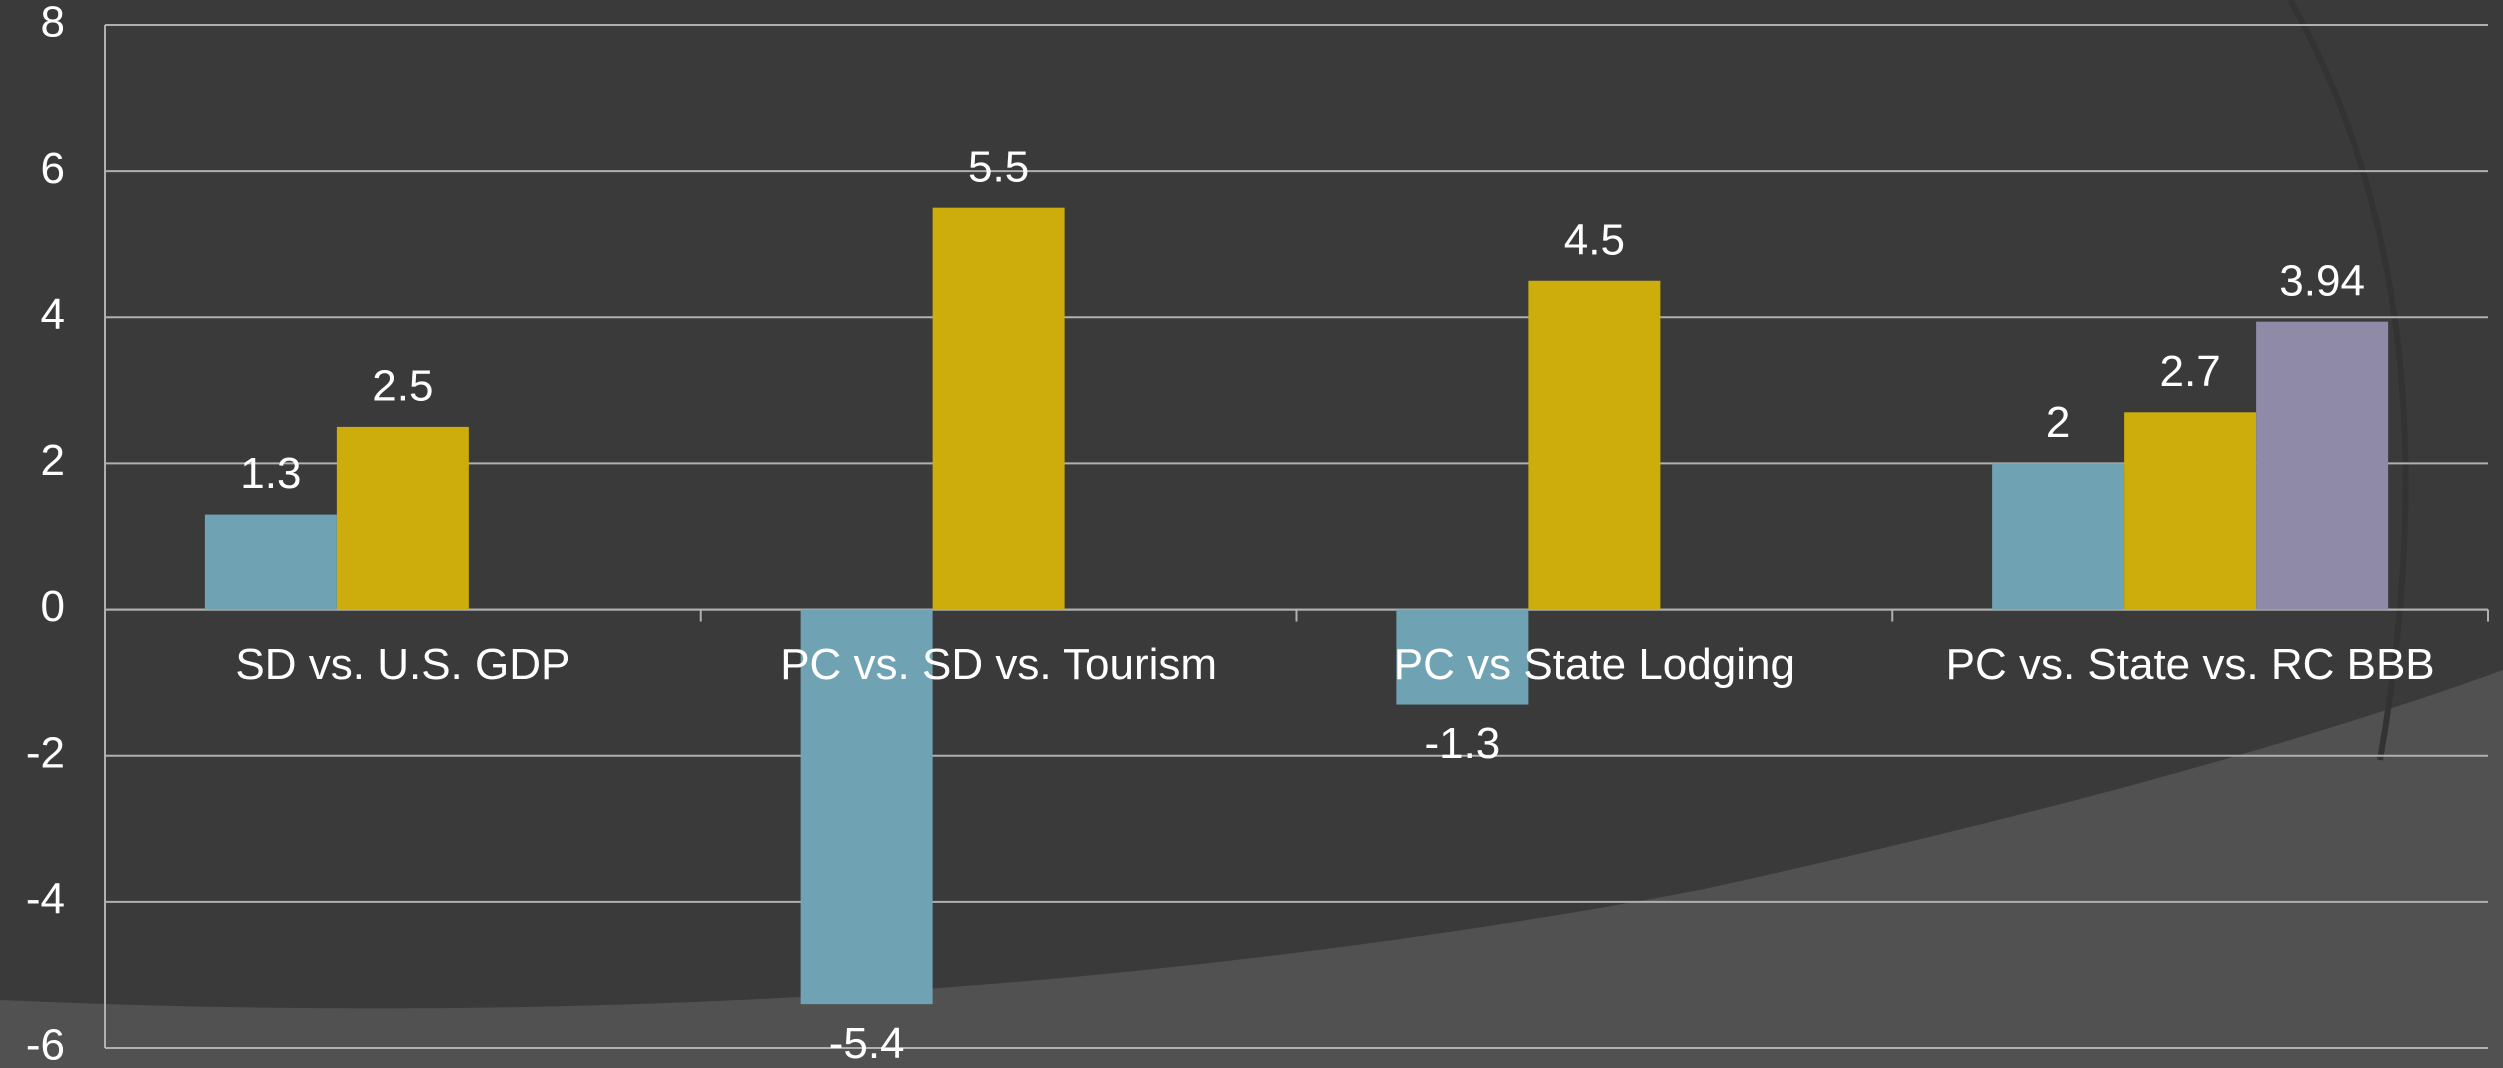 Image resolution: width=2503 pixels, height=1068 pixels. What do you see at coordinates (53, 460) in the screenshot?
I see `y-tick-label: 2` at bounding box center [53, 460].